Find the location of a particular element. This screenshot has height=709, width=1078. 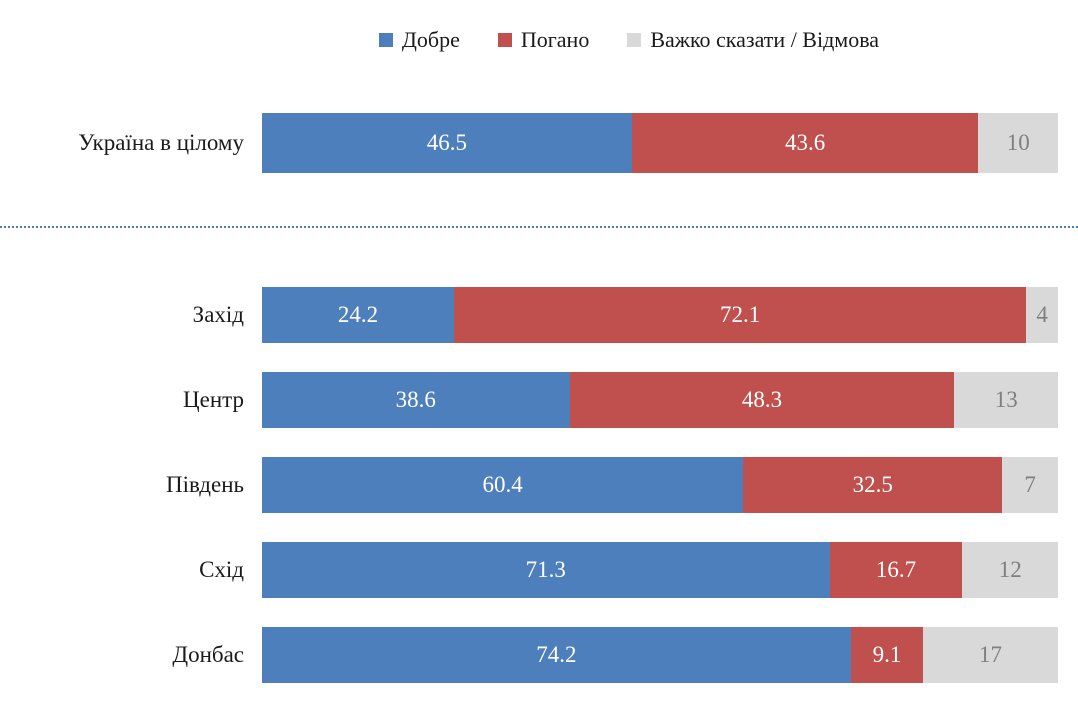

legend-item-pohano: Погано is located at coordinates (543, 40).